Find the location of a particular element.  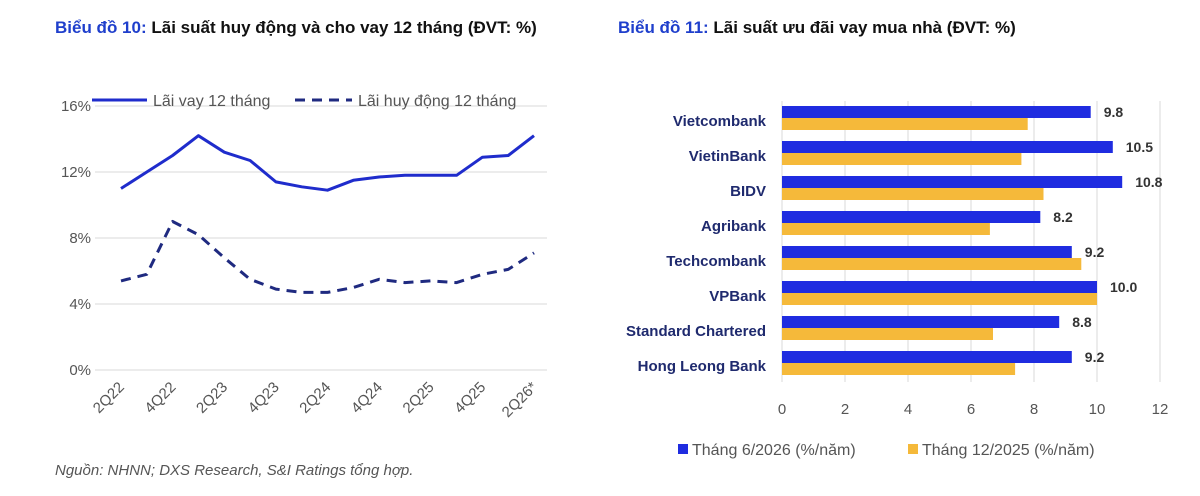

line-chart-x-tick-label: 4Q24 is located at coordinates (367, 398).